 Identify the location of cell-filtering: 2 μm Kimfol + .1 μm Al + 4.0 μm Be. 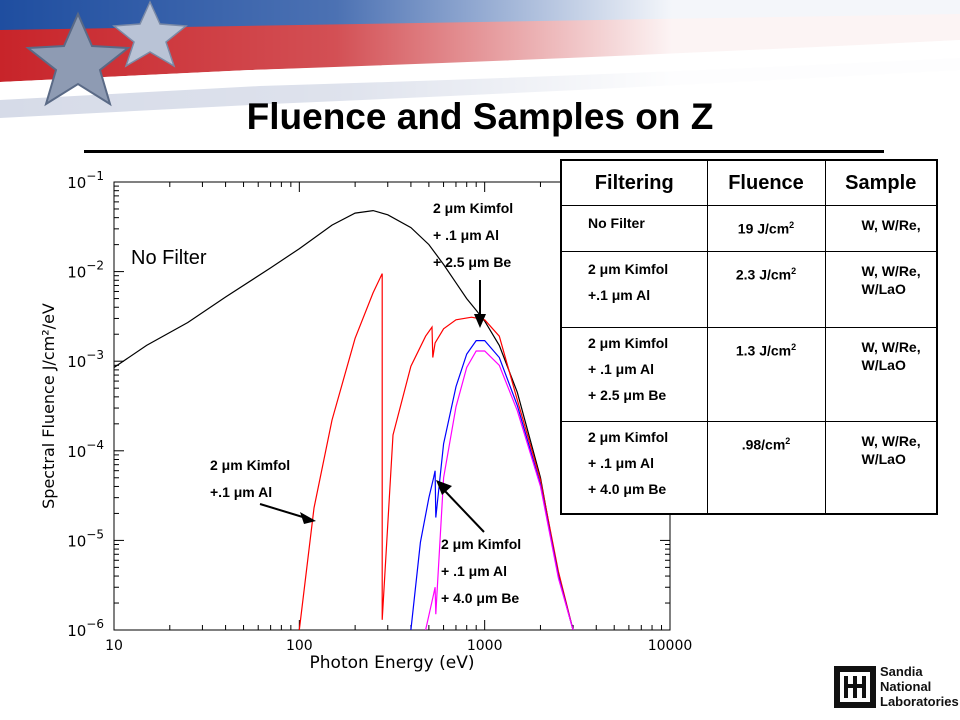
(634, 467).